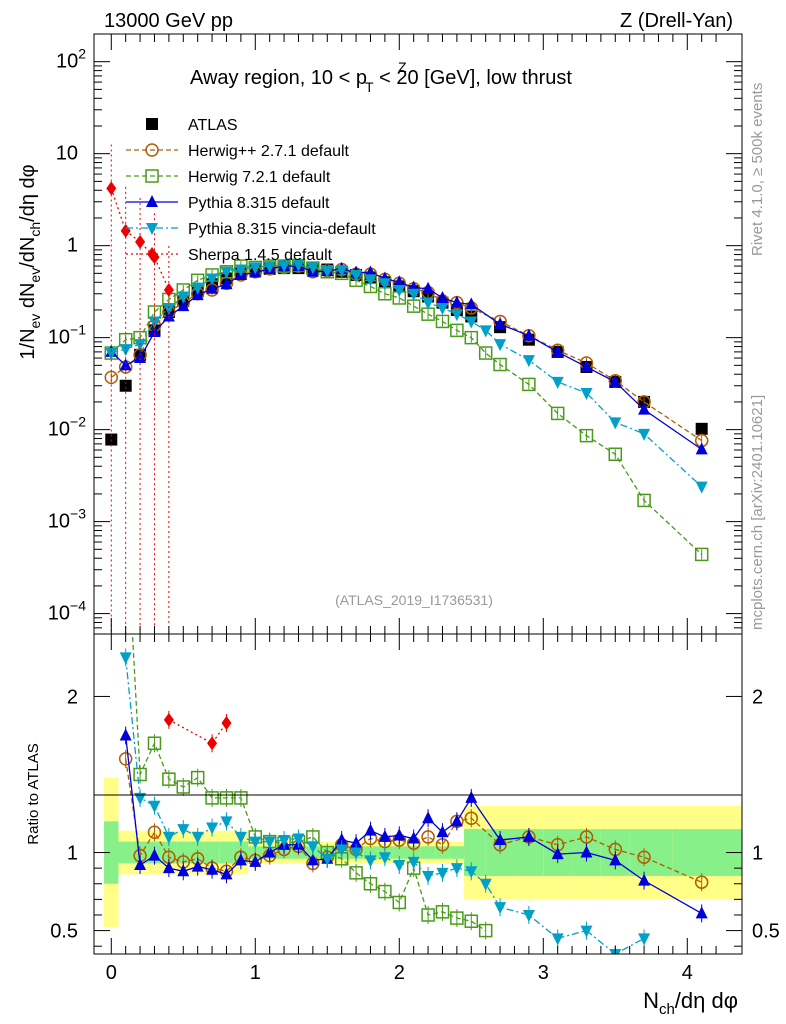  I want to click on xlabel-a-sub: ch, so click(667, 1009).